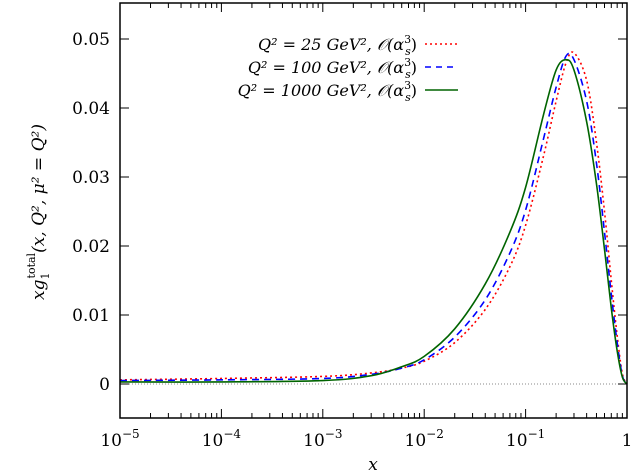 This screenshot has height=476, width=635. What do you see at coordinates (322, 439) in the screenshot?
I see `x-tick-label: 10⁻³` at bounding box center [322, 439].